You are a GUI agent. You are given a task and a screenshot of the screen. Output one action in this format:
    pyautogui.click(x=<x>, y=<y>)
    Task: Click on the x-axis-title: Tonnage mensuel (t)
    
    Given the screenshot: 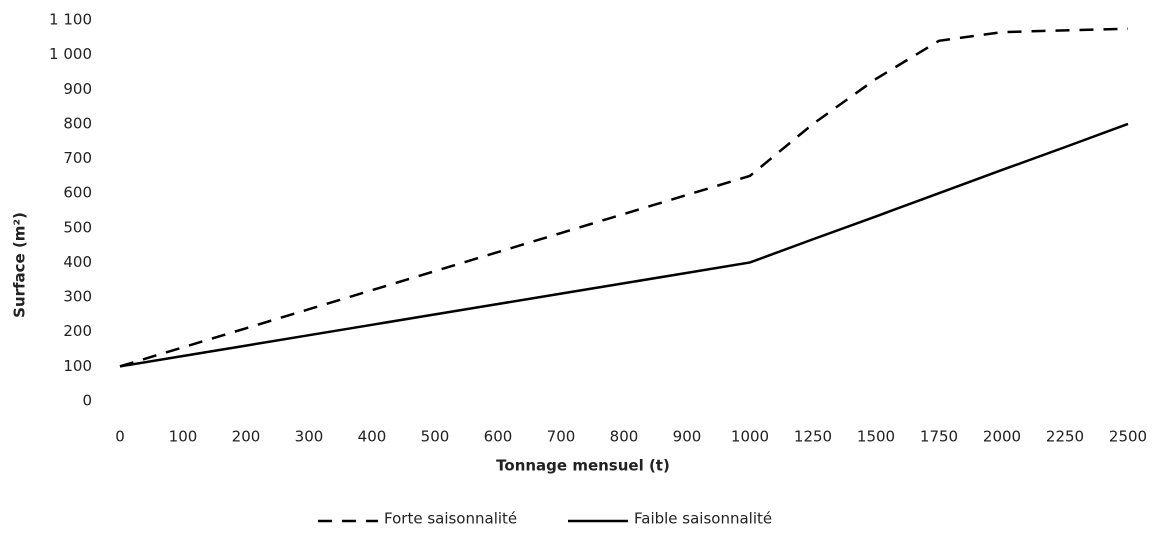 What is the action you would take?
    pyautogui.click(x=583, y=466)
    